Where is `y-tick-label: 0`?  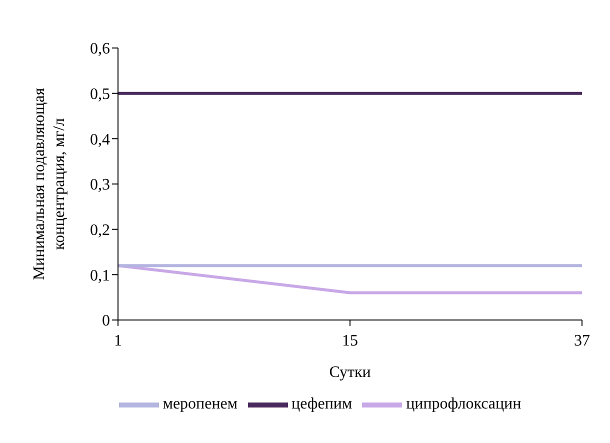 y-tick-label: 0 is located at coordinates (106, 321).